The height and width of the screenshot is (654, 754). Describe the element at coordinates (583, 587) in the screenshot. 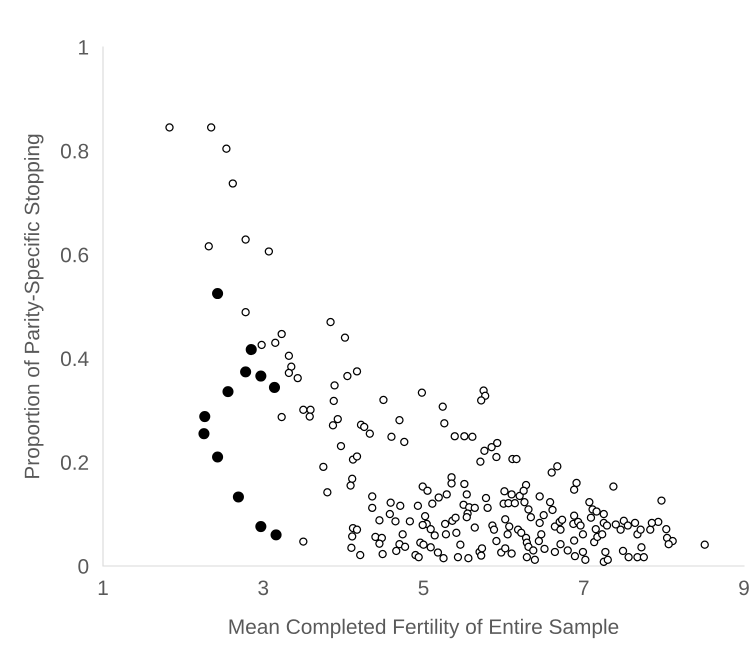

I see `x-tick-label: 7` at that location.